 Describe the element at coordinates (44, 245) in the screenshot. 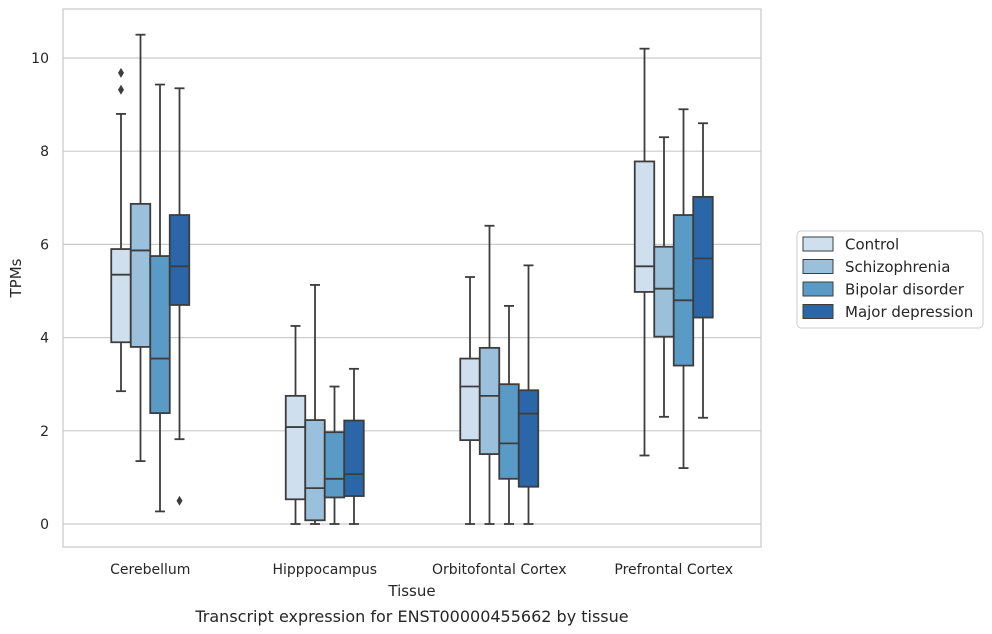

I see `y-tick-label: 6` at that location.